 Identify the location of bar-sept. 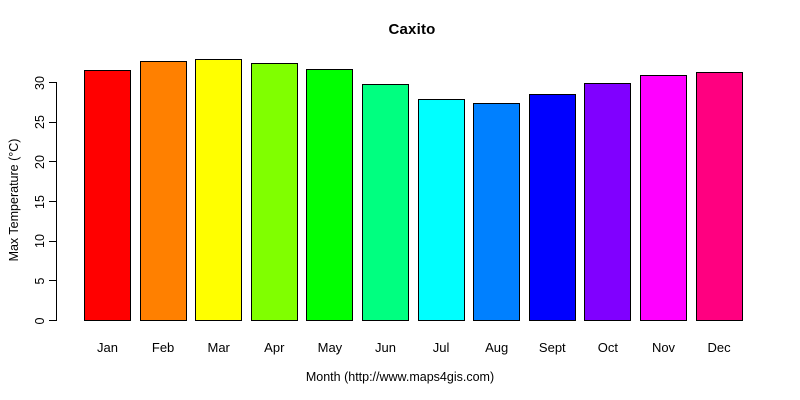
(552, 207).